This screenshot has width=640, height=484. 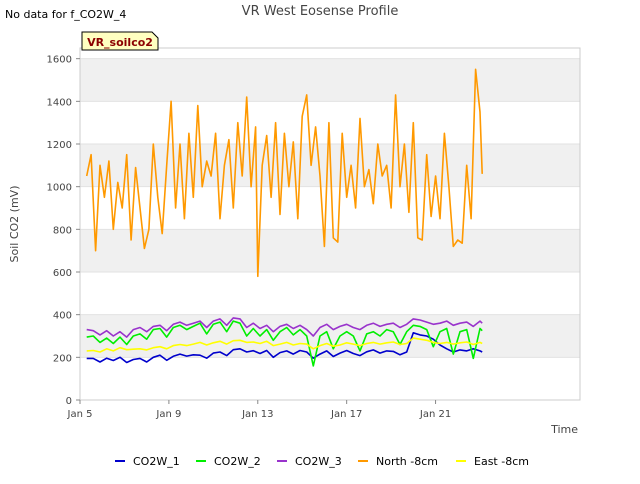 What do you see at coordinates (501, 461) in the screenshot?
I see `legend-label: East -8cm` at bounding box center [501, 461].